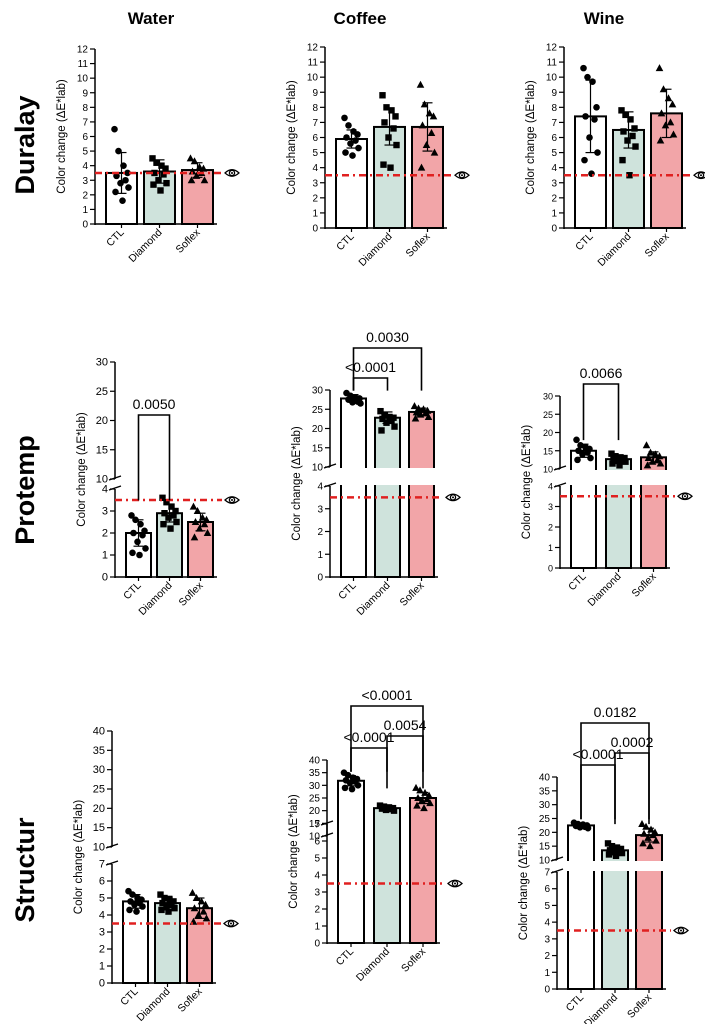 Image resolution: width=705 pixels, height=1024 pixels. Describe the element at coordinates (102, 916) in the screenshot. I see `y-tick-label: 4` at that location.